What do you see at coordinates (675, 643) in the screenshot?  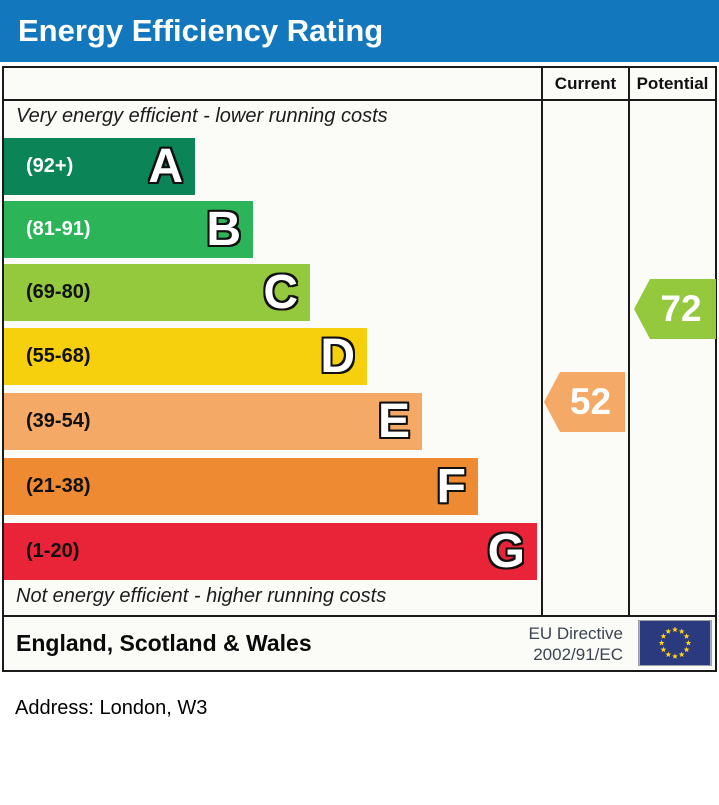 I see `eu-flag-icon` at bounding box center [675, 643].